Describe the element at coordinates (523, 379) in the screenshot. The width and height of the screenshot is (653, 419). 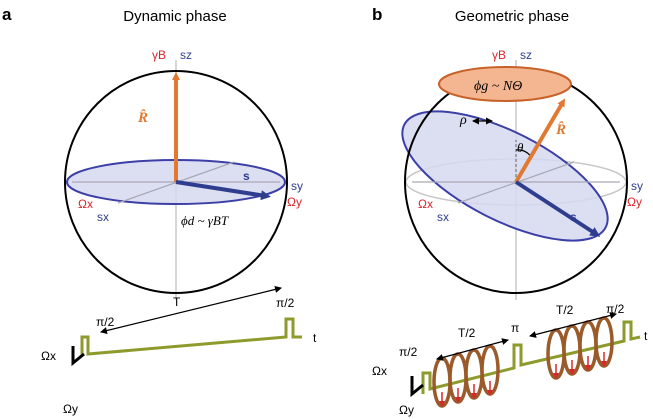
I see `field-arrows` at that location.